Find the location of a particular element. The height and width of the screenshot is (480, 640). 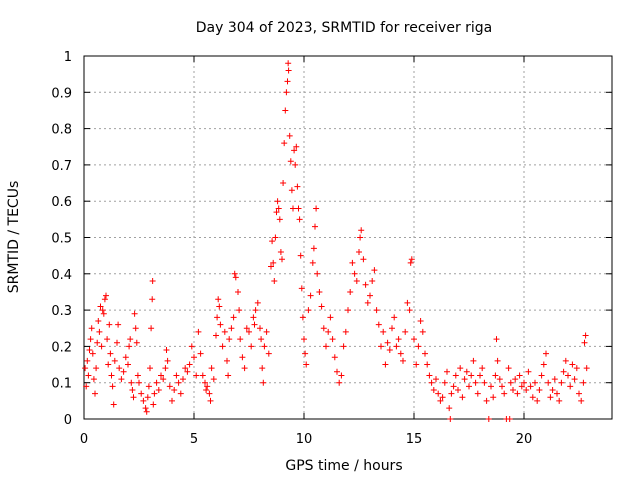

x-tick-label: 5 is located at coordinates (194, 439).